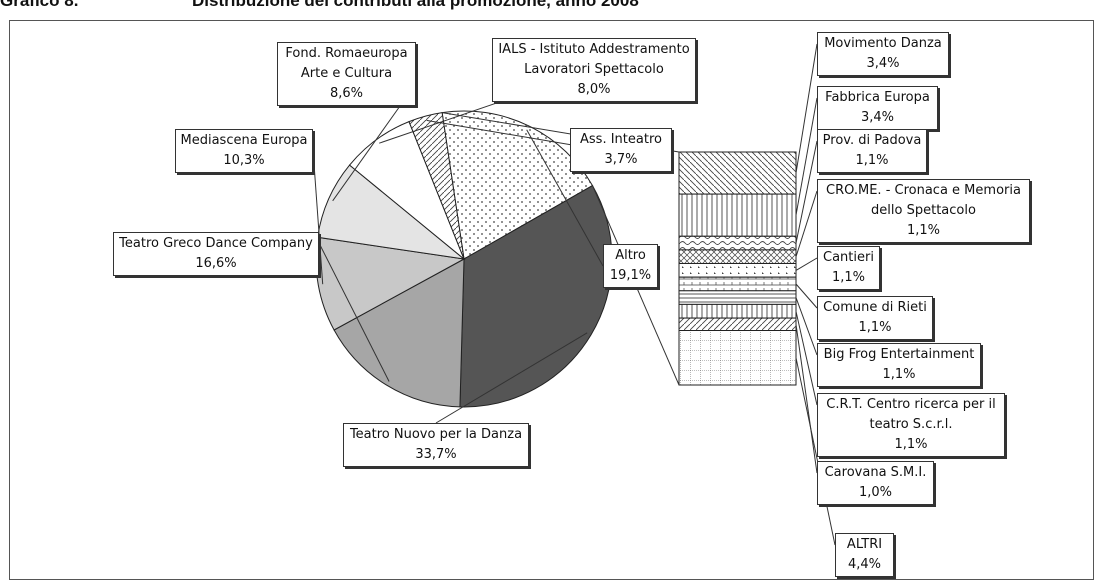  I want to click on label-value: 1,0%, so click(875, 492).